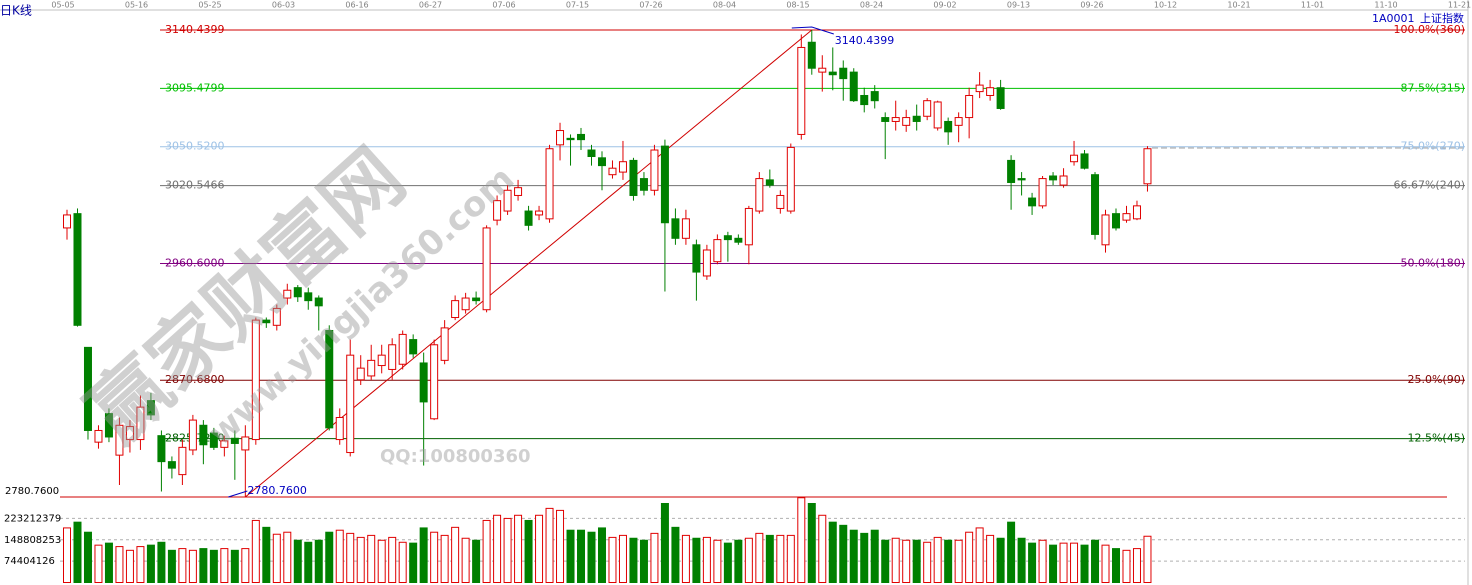 Image resolution: width=1472 pixels, height=585 pixels. Describe the element at coordinates (1393, 18) in the screenshot. I see `index-code: 1A0001` at that location.